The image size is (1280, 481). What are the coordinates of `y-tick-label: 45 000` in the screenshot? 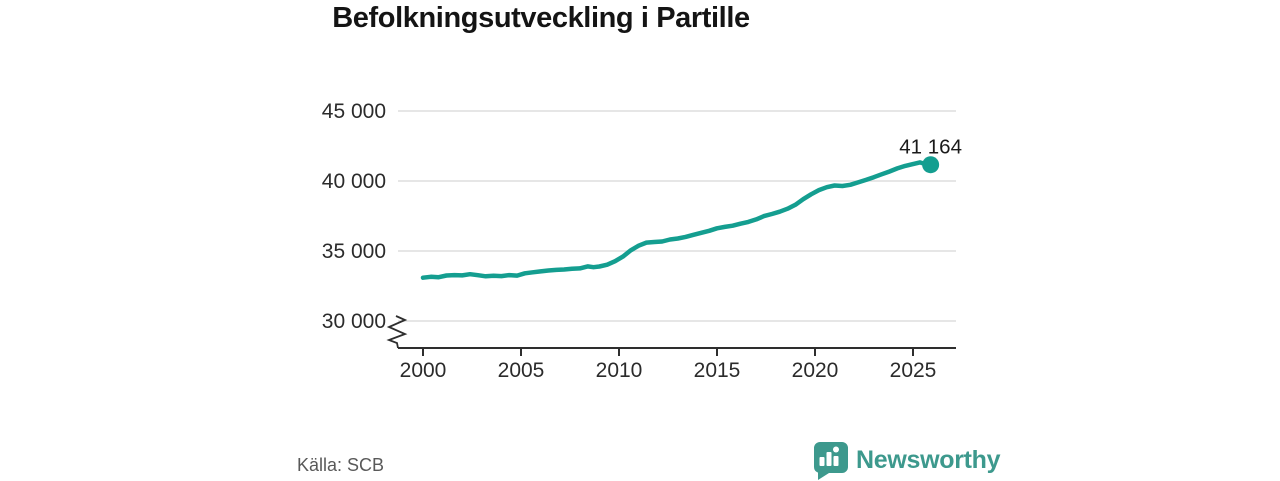 It's located at (354, 111).